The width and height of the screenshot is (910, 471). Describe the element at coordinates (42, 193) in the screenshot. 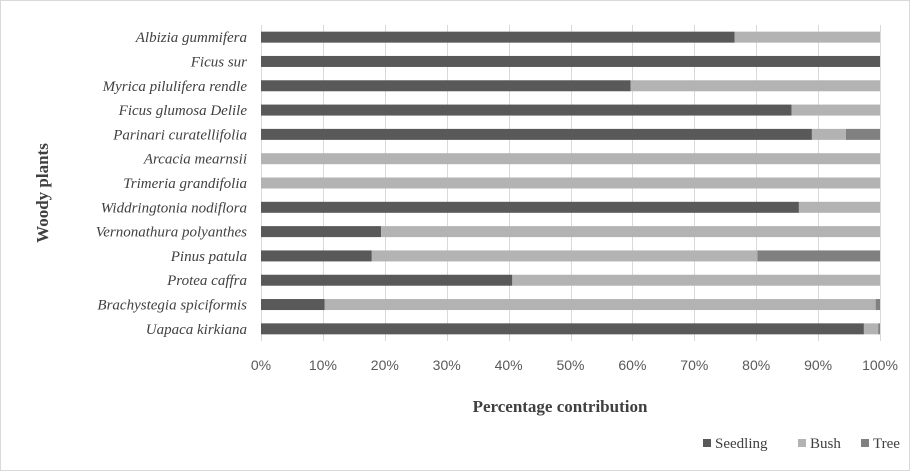

I see `y-axis-title: Woody plants` at that location.